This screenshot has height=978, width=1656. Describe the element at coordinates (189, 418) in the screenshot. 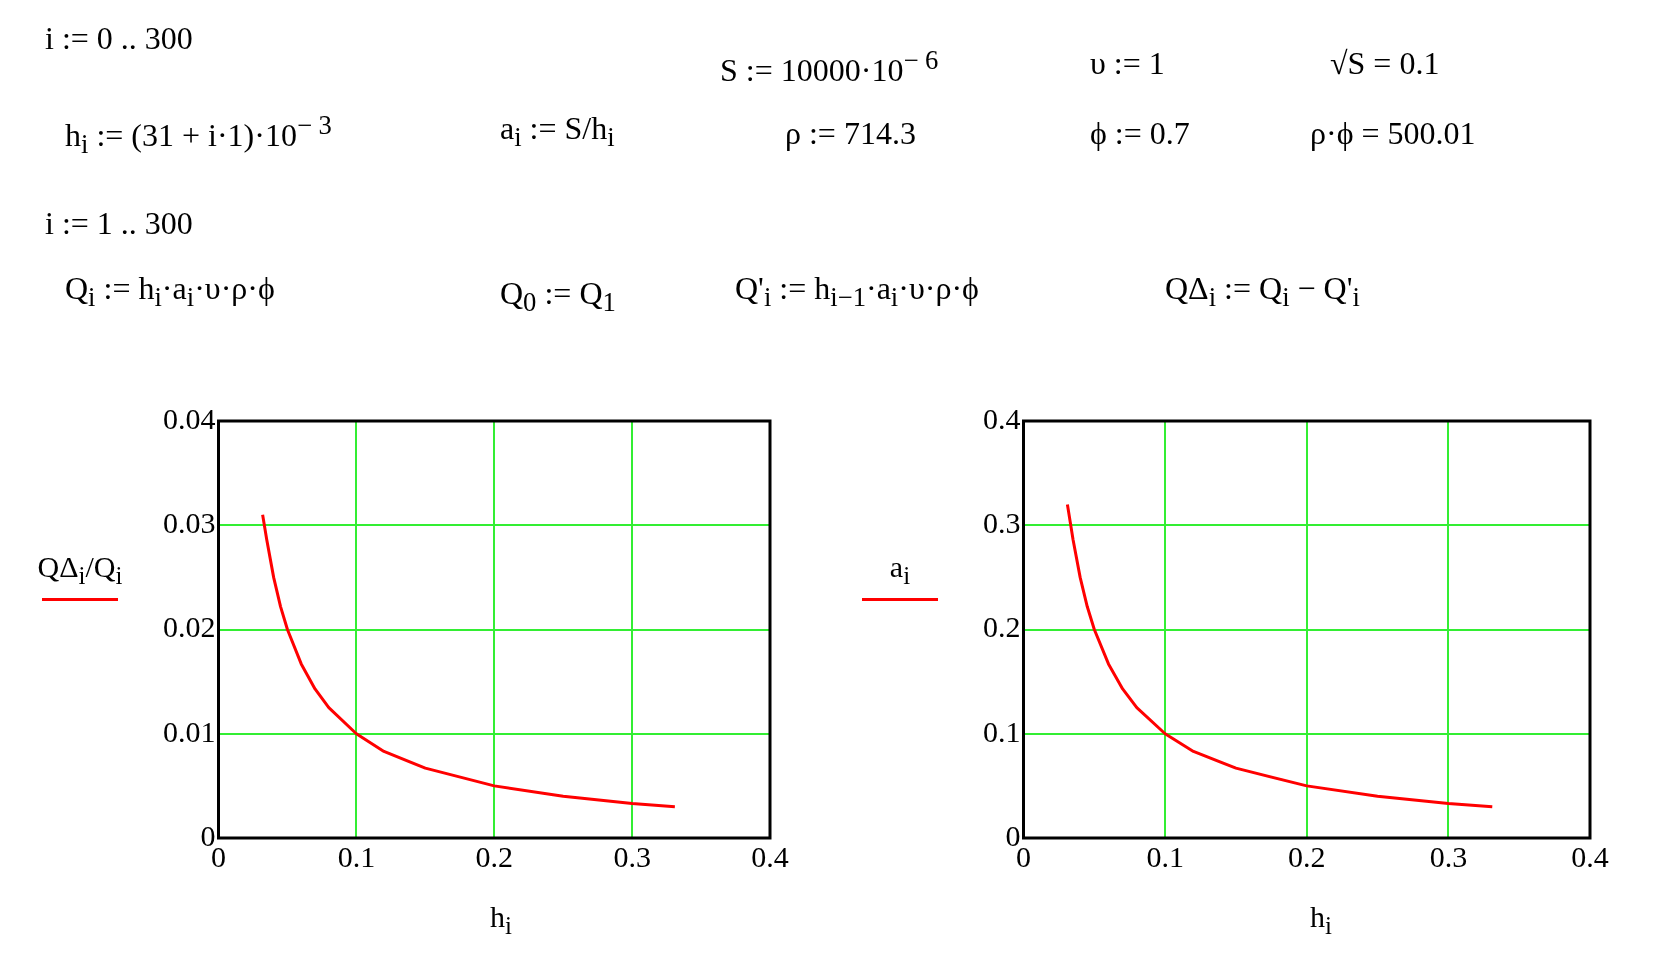

I see `y-tick-label: 0.04` at that location.